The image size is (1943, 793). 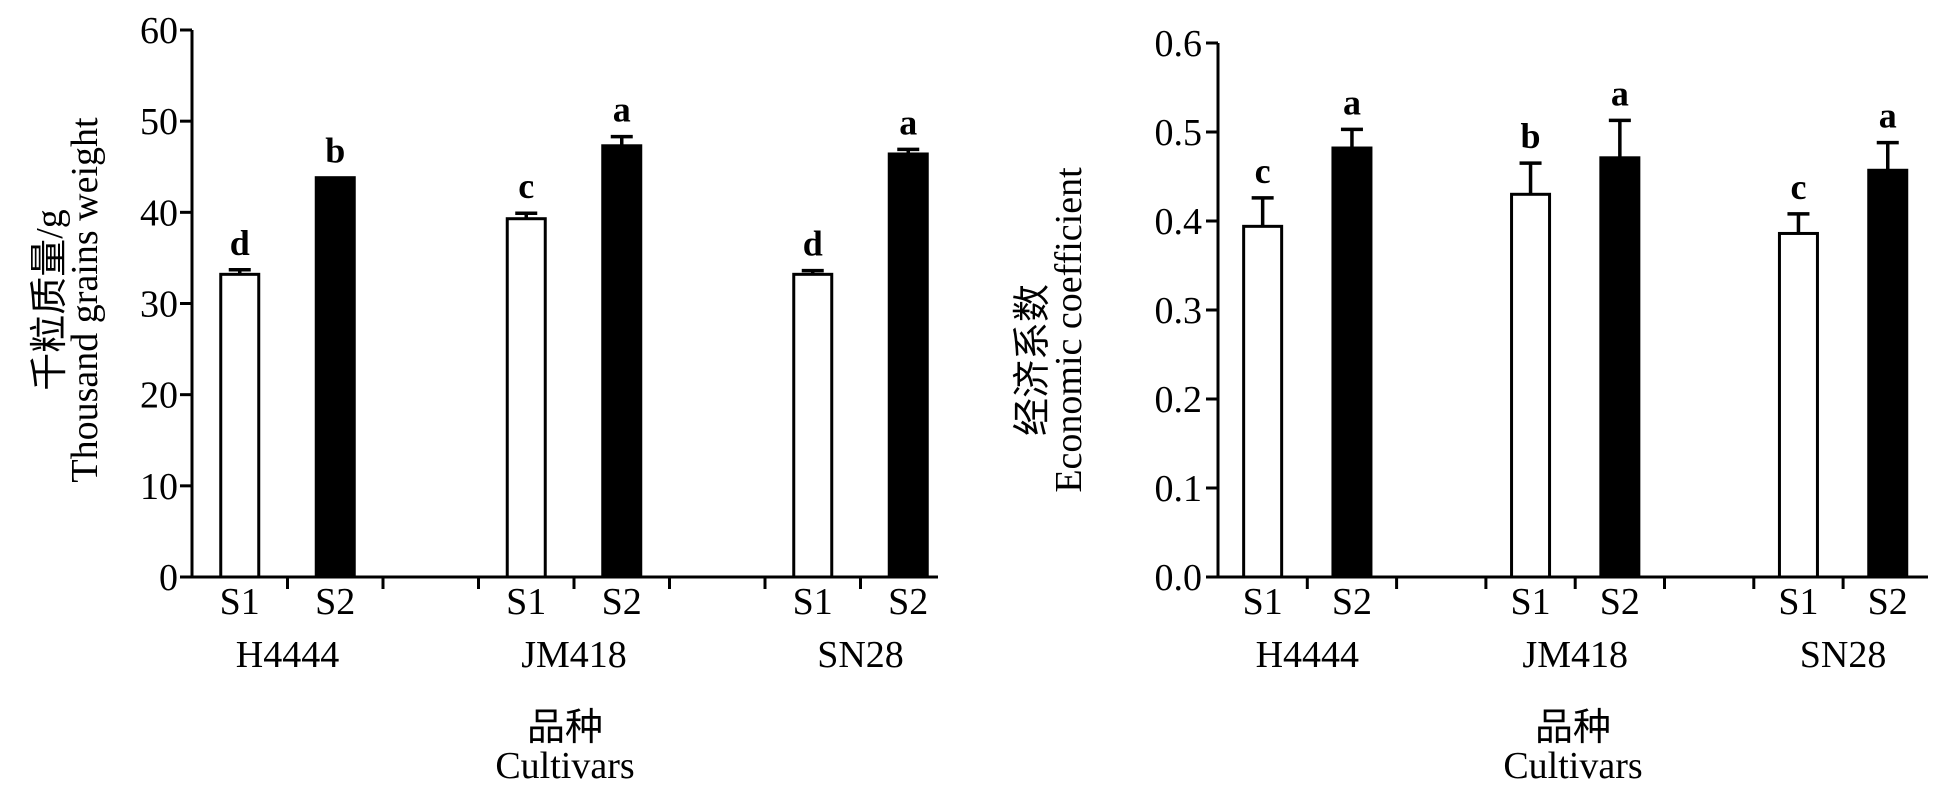 I want to click on y-tick-label: 0.3, so click(x=1179, y=311).